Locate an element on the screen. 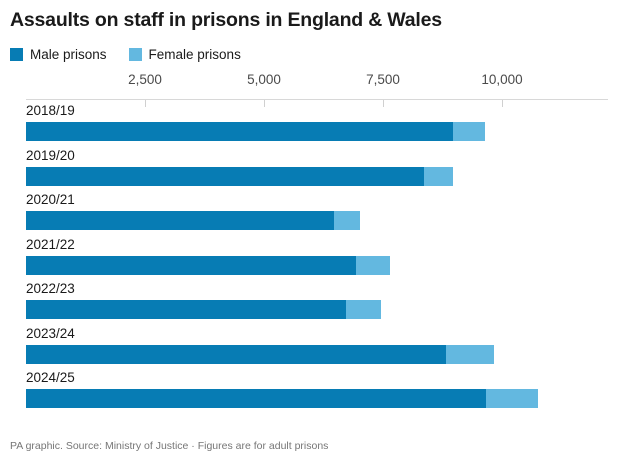 The height and width of the screenshot is (463, 640). legend-swatch-male-prisons is located at coordinates (16, 54).